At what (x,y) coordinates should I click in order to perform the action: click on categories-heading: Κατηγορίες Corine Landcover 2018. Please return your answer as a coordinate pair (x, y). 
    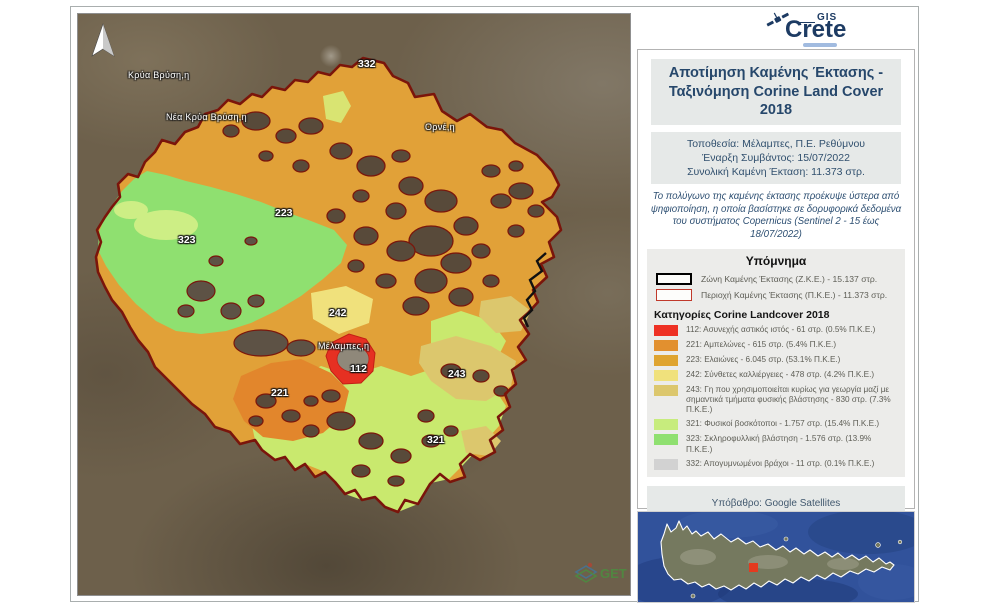
    Looking at the image, I should click on (742, 314).